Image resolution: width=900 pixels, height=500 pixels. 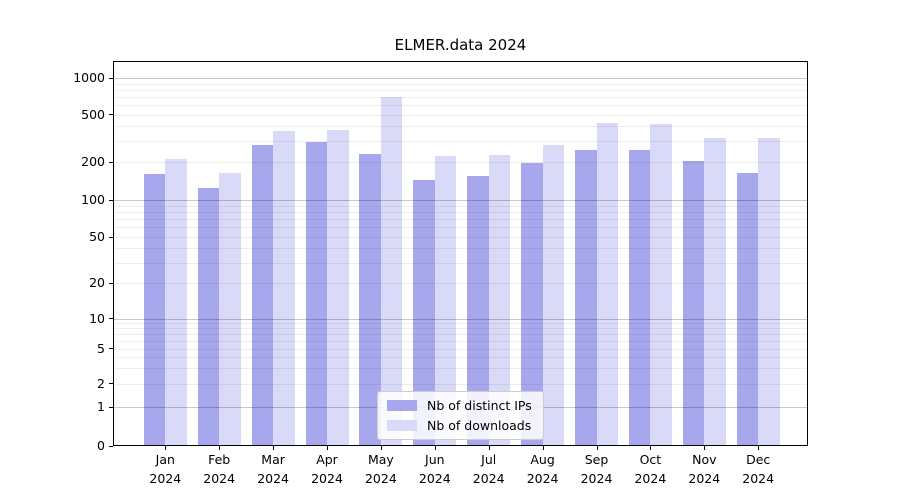 What do you see at coordinates (650, 459) in the screenshot?
I see `x-tick-month: Oct` at bounding box center [650, 459].